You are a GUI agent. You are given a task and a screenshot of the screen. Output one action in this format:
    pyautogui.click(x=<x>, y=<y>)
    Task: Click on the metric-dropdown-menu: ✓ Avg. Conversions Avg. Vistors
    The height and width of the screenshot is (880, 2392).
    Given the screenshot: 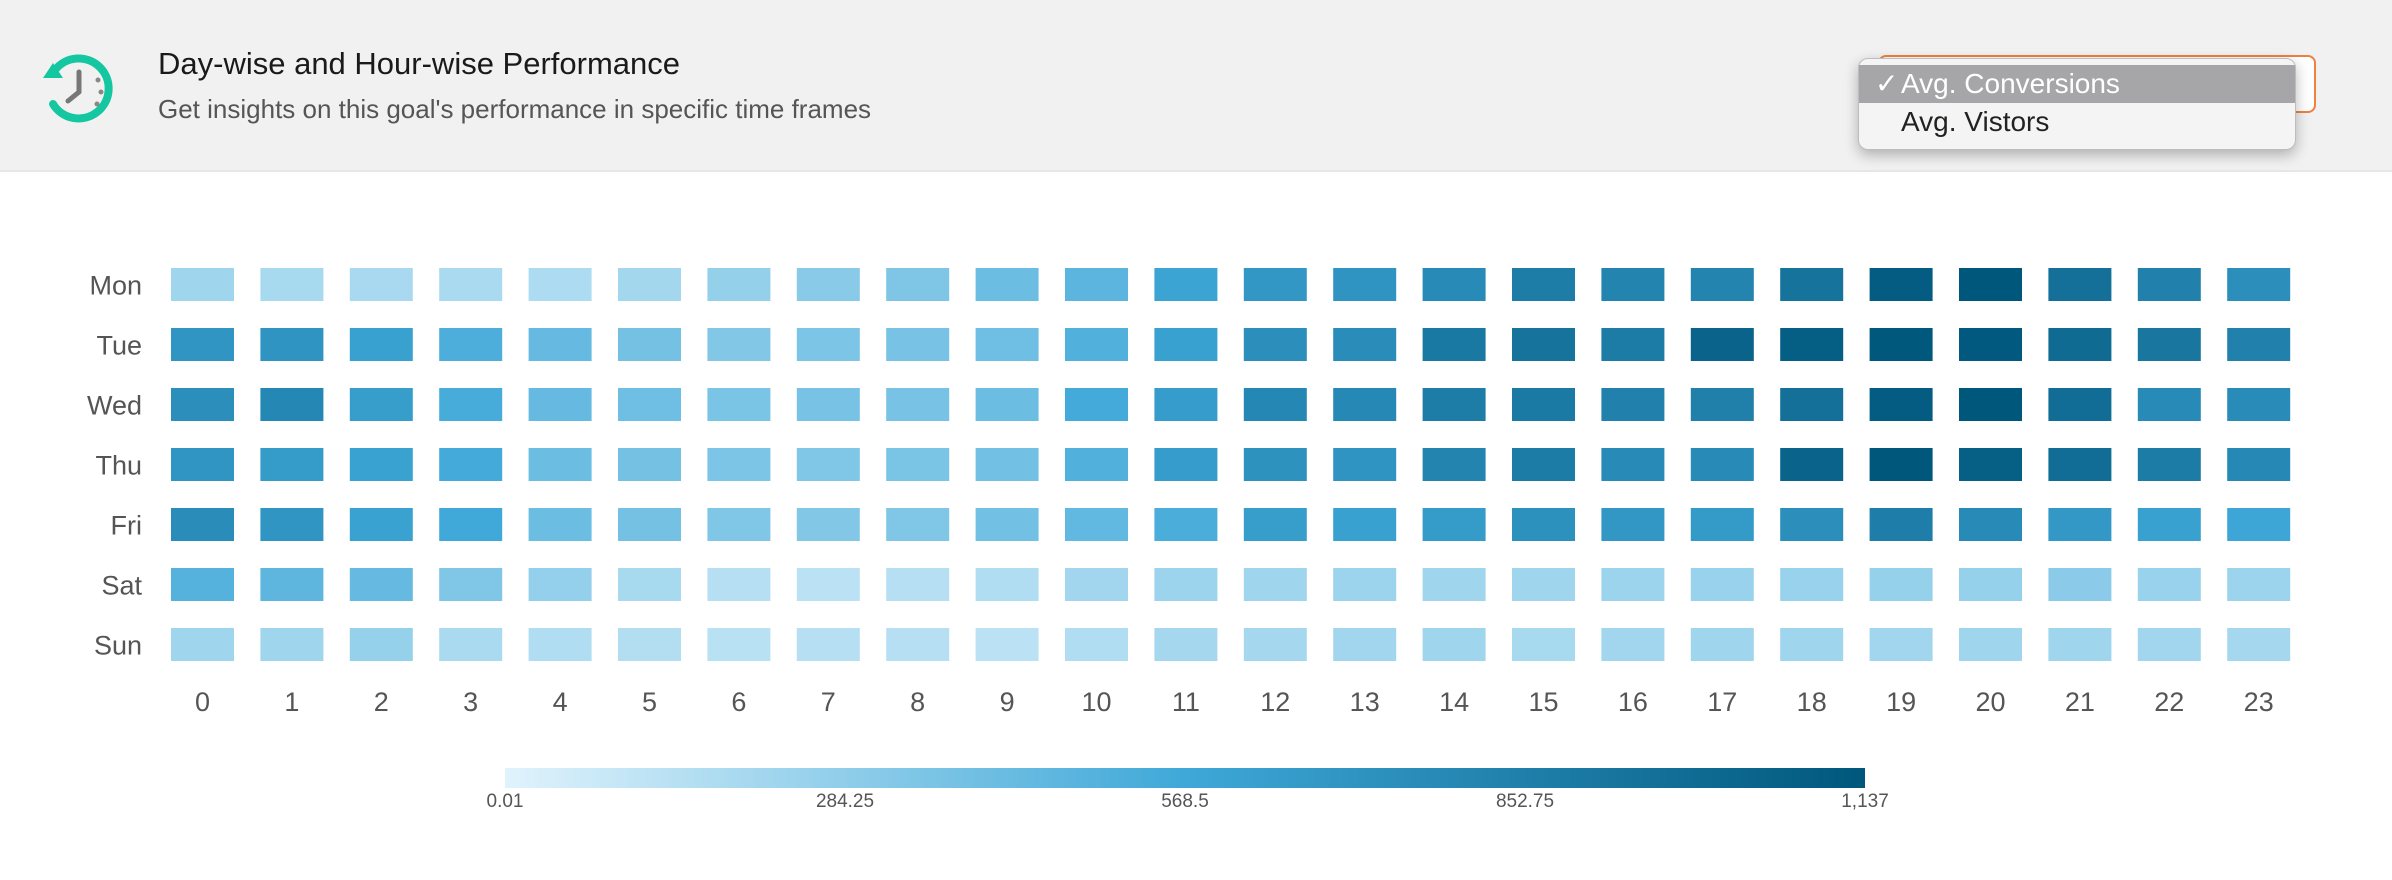 What is the action you would take?
    pyautogui.click(x=2077, y=104)
    